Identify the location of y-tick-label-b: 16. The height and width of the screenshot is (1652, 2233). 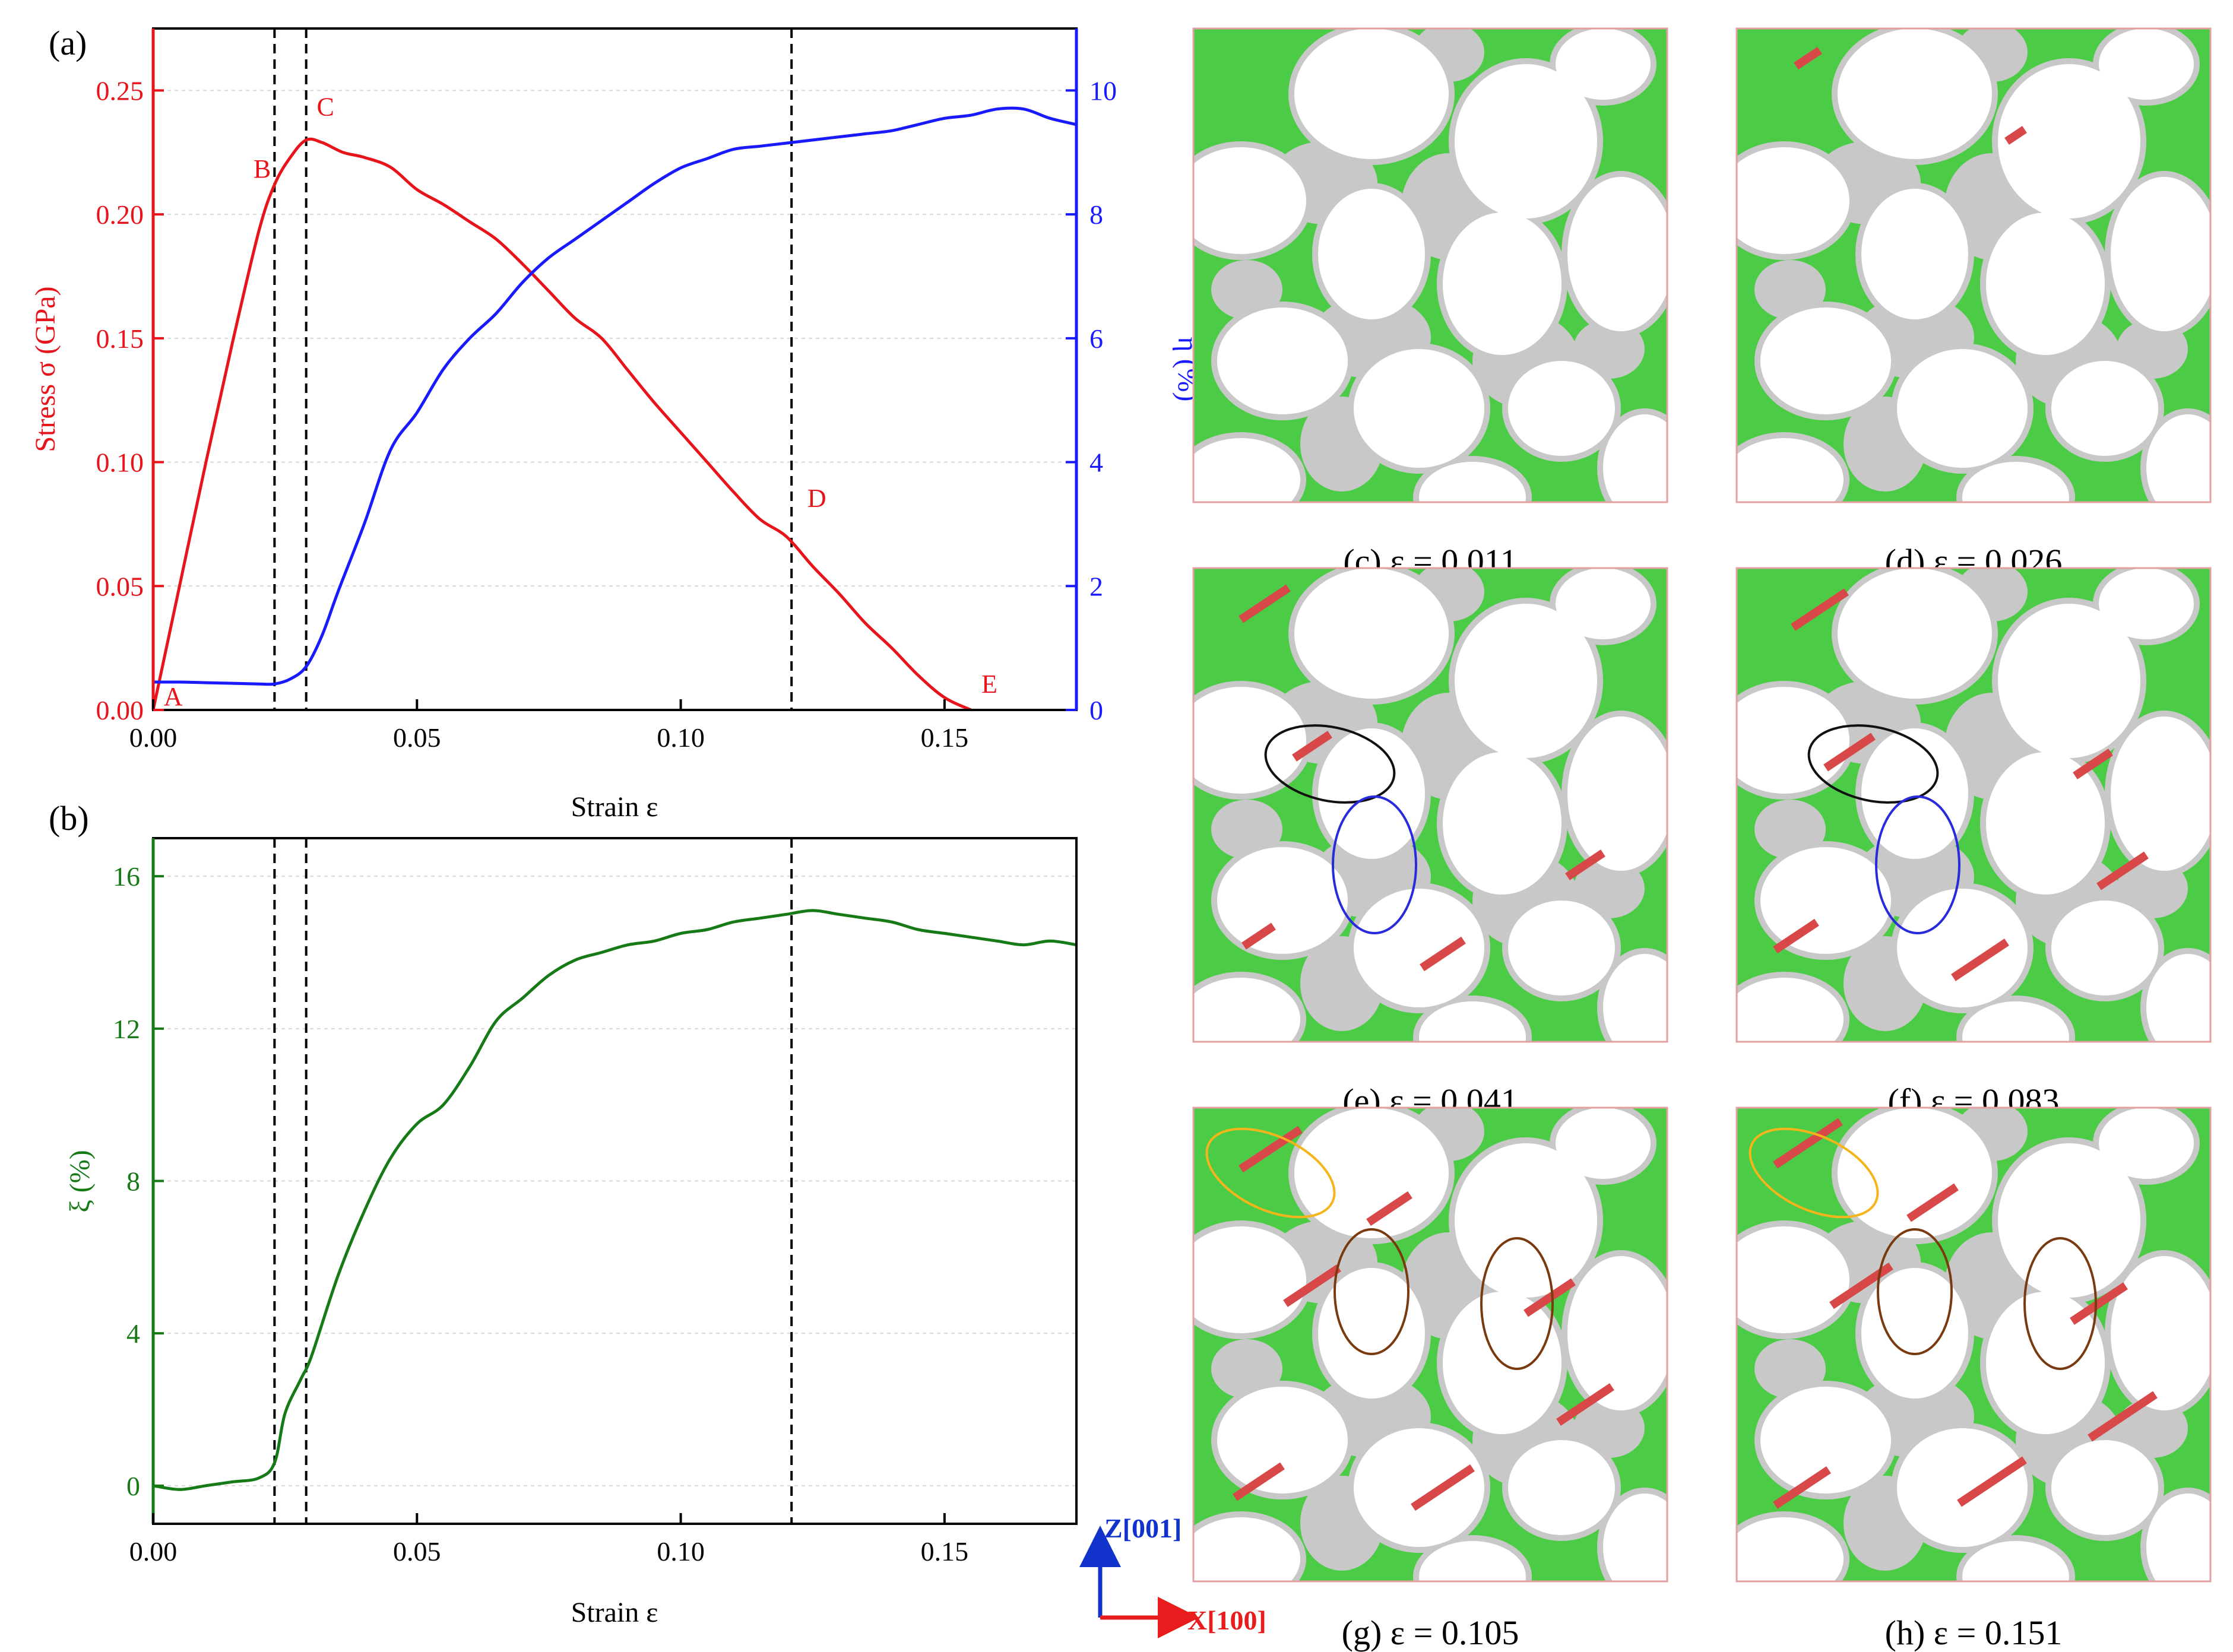
(126, 876).